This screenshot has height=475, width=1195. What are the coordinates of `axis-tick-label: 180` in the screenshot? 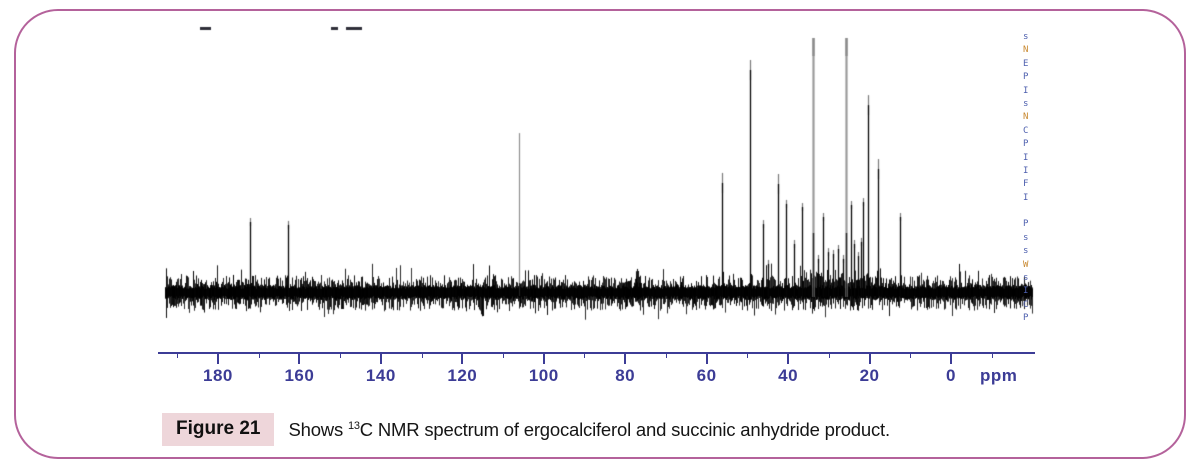 It's located at (218, 375).